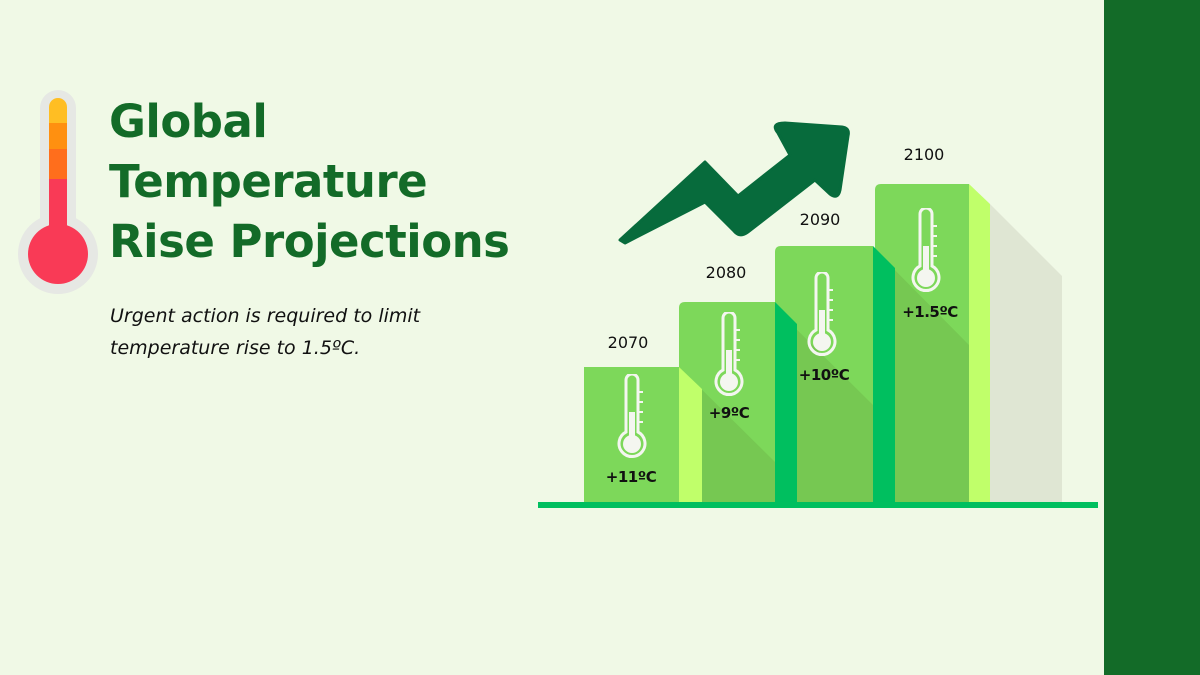  Describe the element at coordinates (734, 183) in the screenshot. I see `trend-up-arrow-icon` at that location.